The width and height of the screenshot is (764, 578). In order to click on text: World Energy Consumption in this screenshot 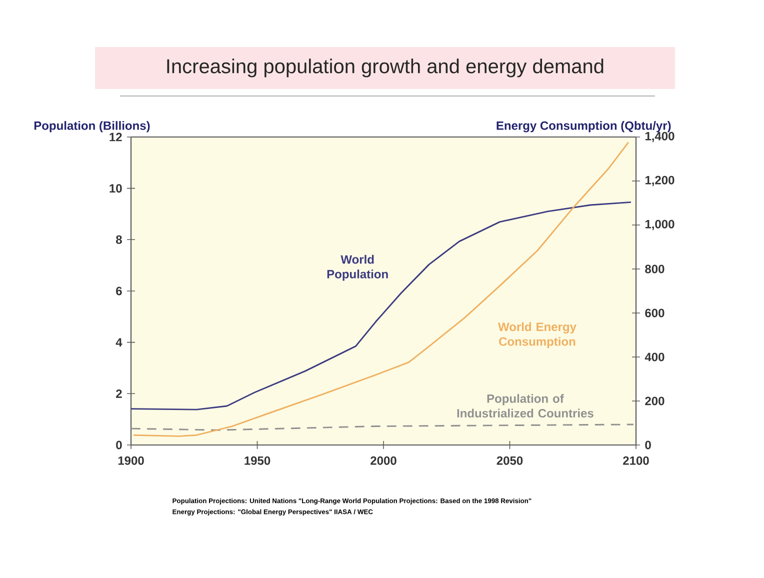, I will do `click(537, 335)`.